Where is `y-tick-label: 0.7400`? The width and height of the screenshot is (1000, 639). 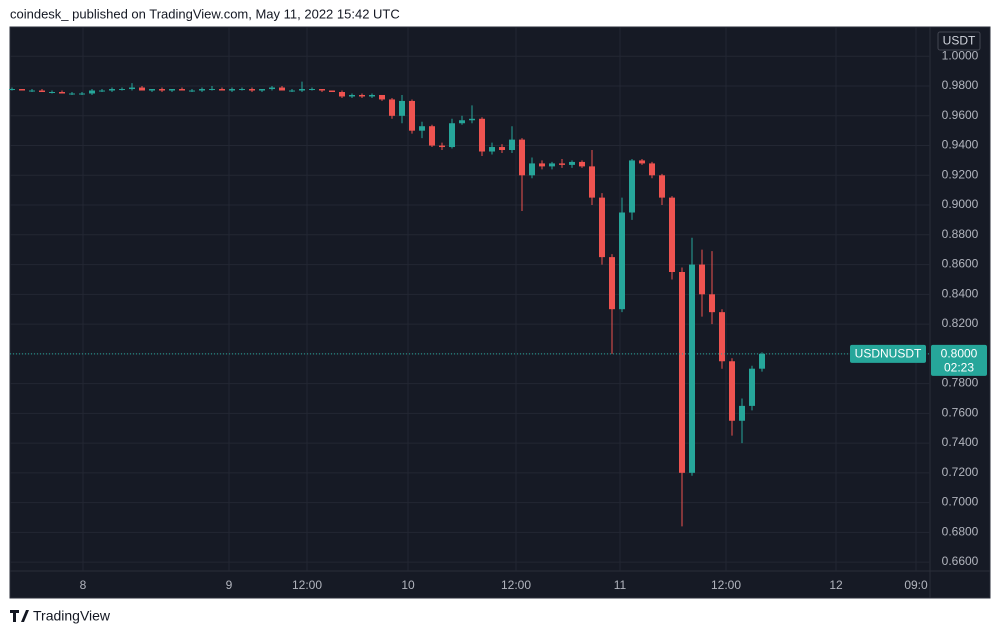 y-tick-label: 0.7400 is located at coordinates (960, 442).